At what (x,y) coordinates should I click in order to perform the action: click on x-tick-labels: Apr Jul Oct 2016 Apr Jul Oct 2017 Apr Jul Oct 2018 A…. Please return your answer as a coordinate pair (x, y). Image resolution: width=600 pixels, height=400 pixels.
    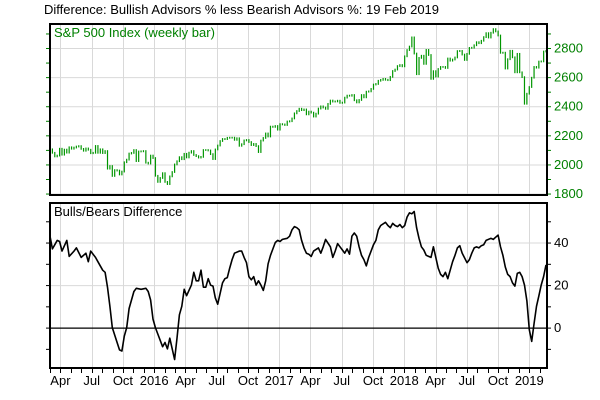
    Looking at the image, I should click on (296, 380).